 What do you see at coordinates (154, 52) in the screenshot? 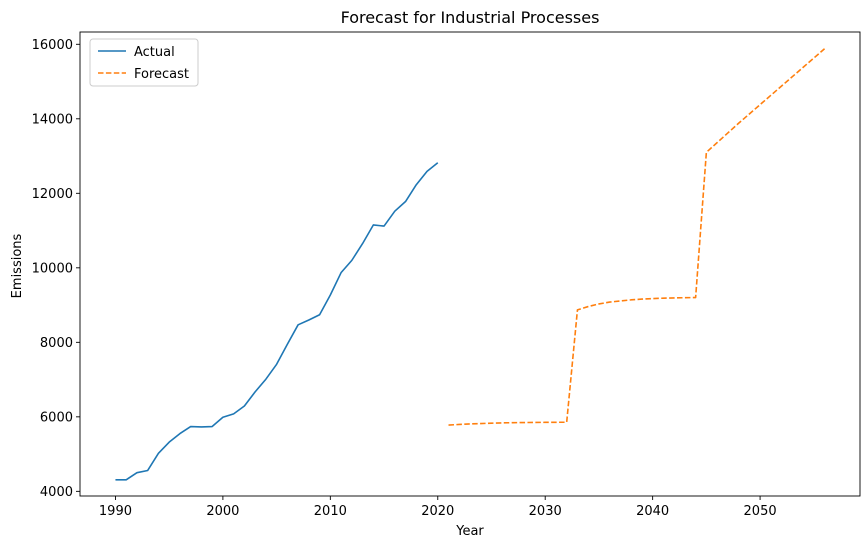
I see `legend-label-actual: Actual` at bounding box center [154, 52].